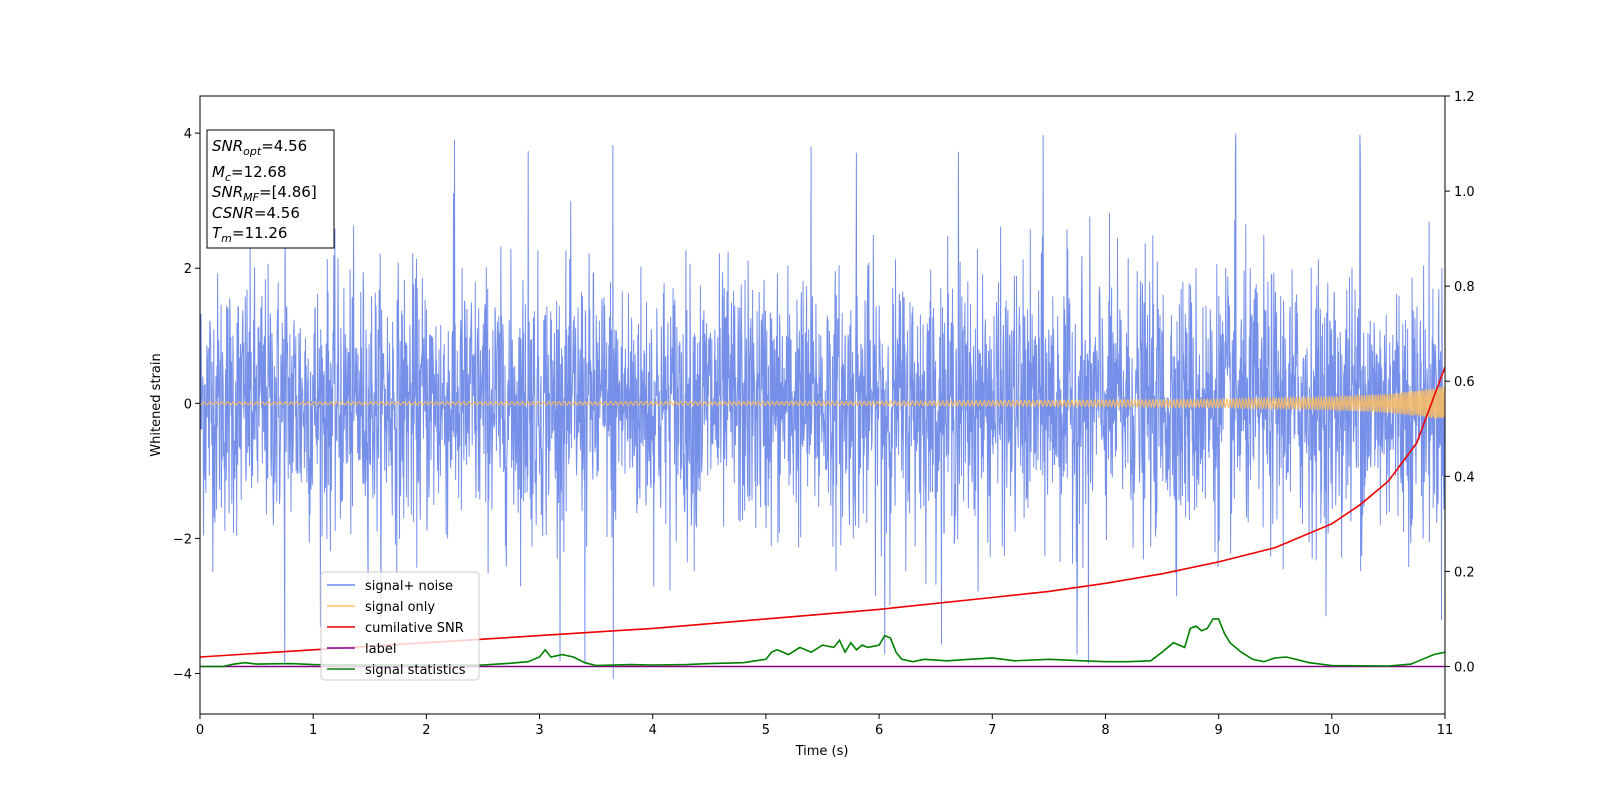  Describe the element at coordinates (188, 134) in the screenshot. I see `y-tick-label: 4` at that location.